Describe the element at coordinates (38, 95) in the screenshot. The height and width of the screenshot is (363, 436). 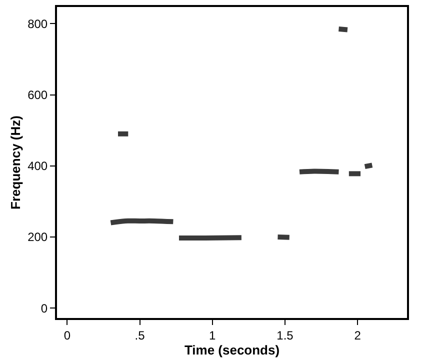
I see `y-tick-label: 600` at that location.